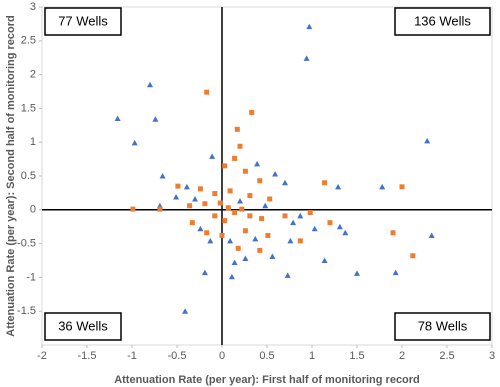  I want to click on y-tick-label: -1.5, so click(26, 311).